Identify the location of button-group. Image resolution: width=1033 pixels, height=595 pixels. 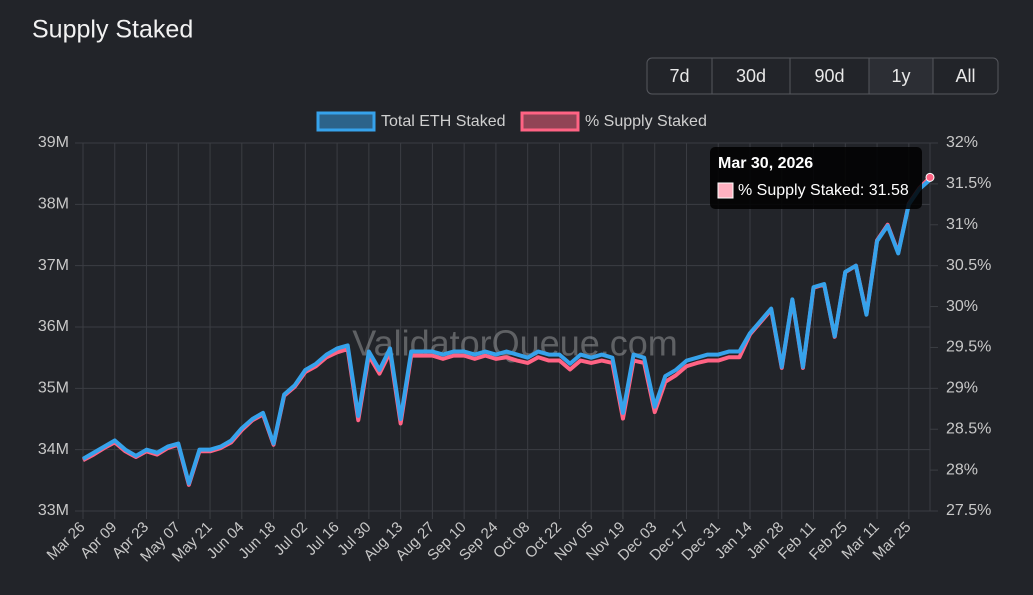
(822, 76).